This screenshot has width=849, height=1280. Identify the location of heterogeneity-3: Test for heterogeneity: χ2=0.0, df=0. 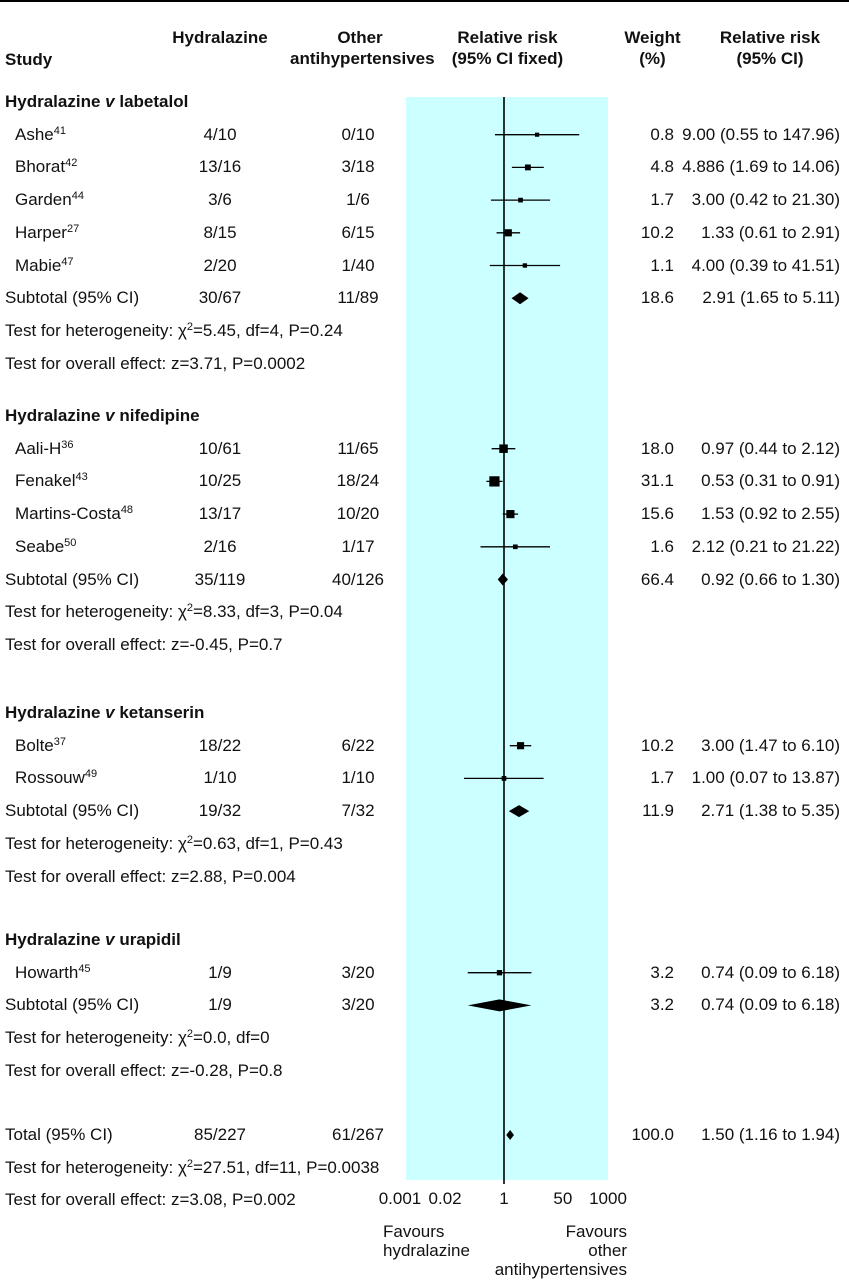
(137, 1038).